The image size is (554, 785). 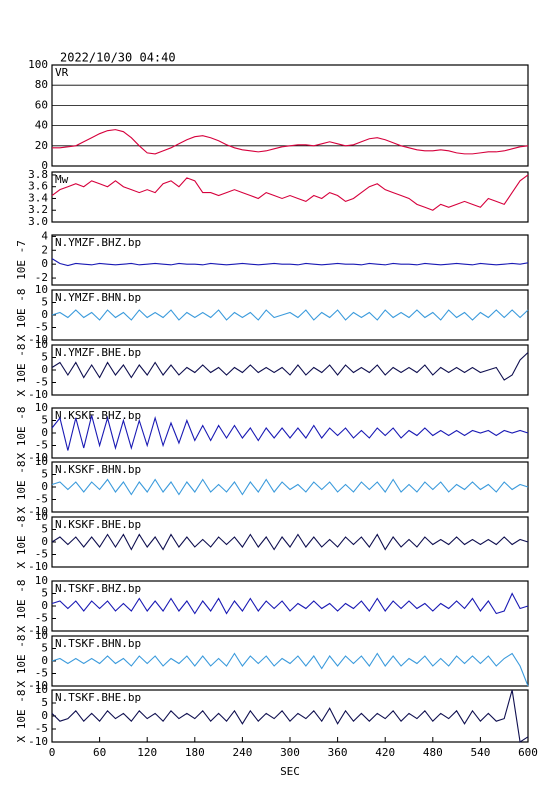 What do you see at coordinates (242, 752) in the screenshot?
I see `x-tick-label: 240` at bounding box center [242, 752].